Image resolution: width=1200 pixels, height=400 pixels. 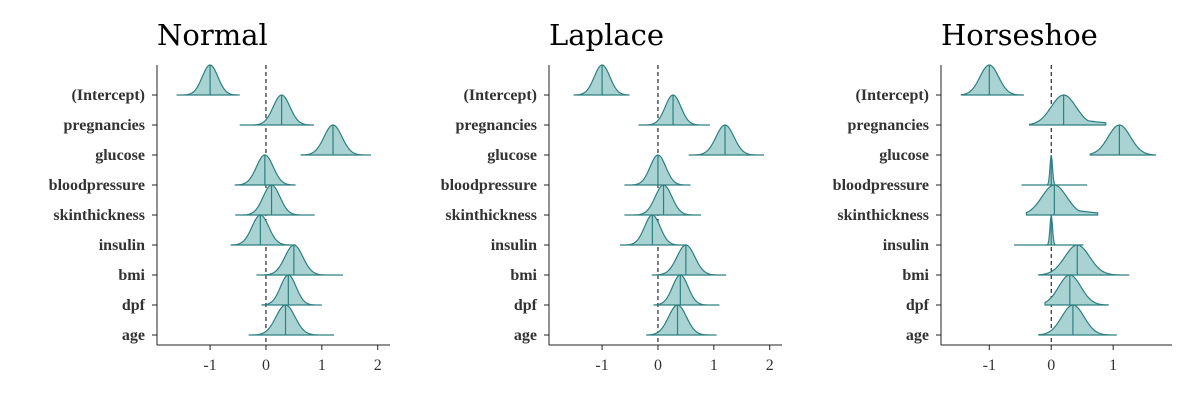 I want to click on panel-title: Normal, so click(x=212, y=35).